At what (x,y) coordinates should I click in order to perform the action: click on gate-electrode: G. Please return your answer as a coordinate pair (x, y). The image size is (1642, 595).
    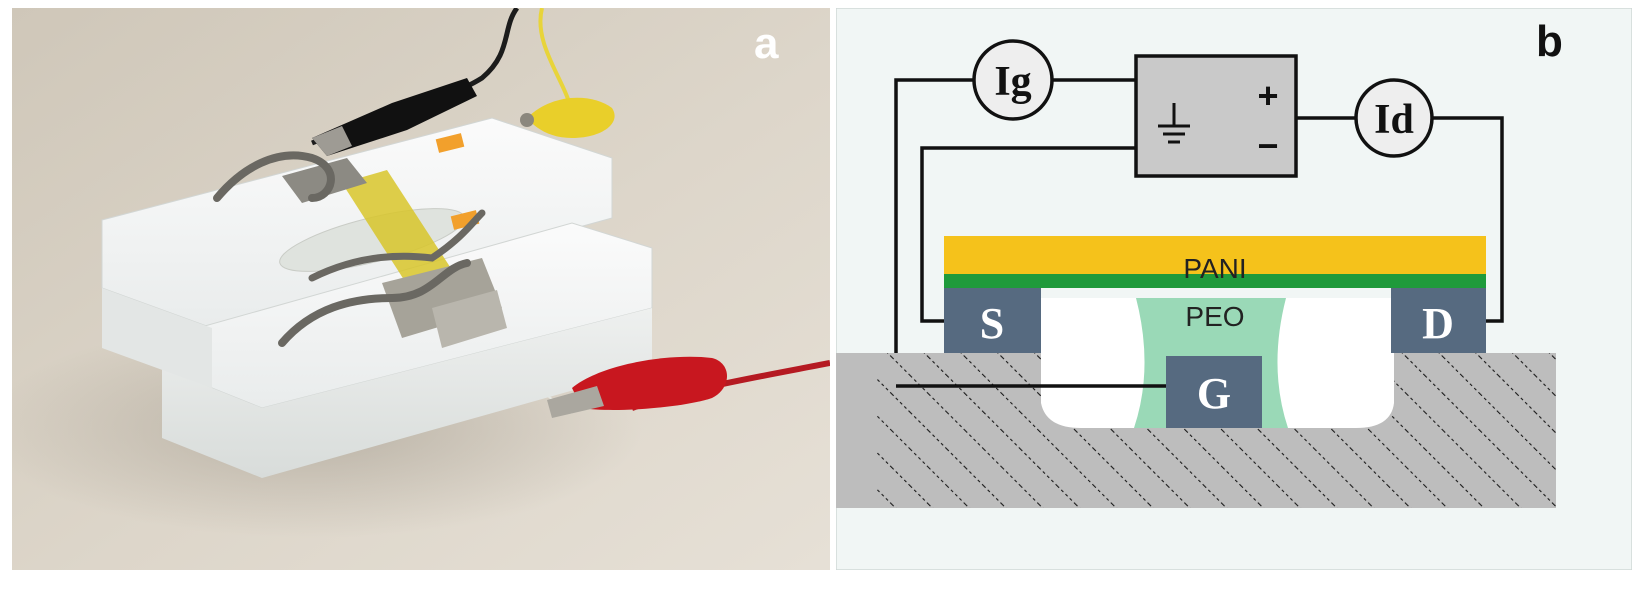
    Looking at the image, I should click on (1214, 392).